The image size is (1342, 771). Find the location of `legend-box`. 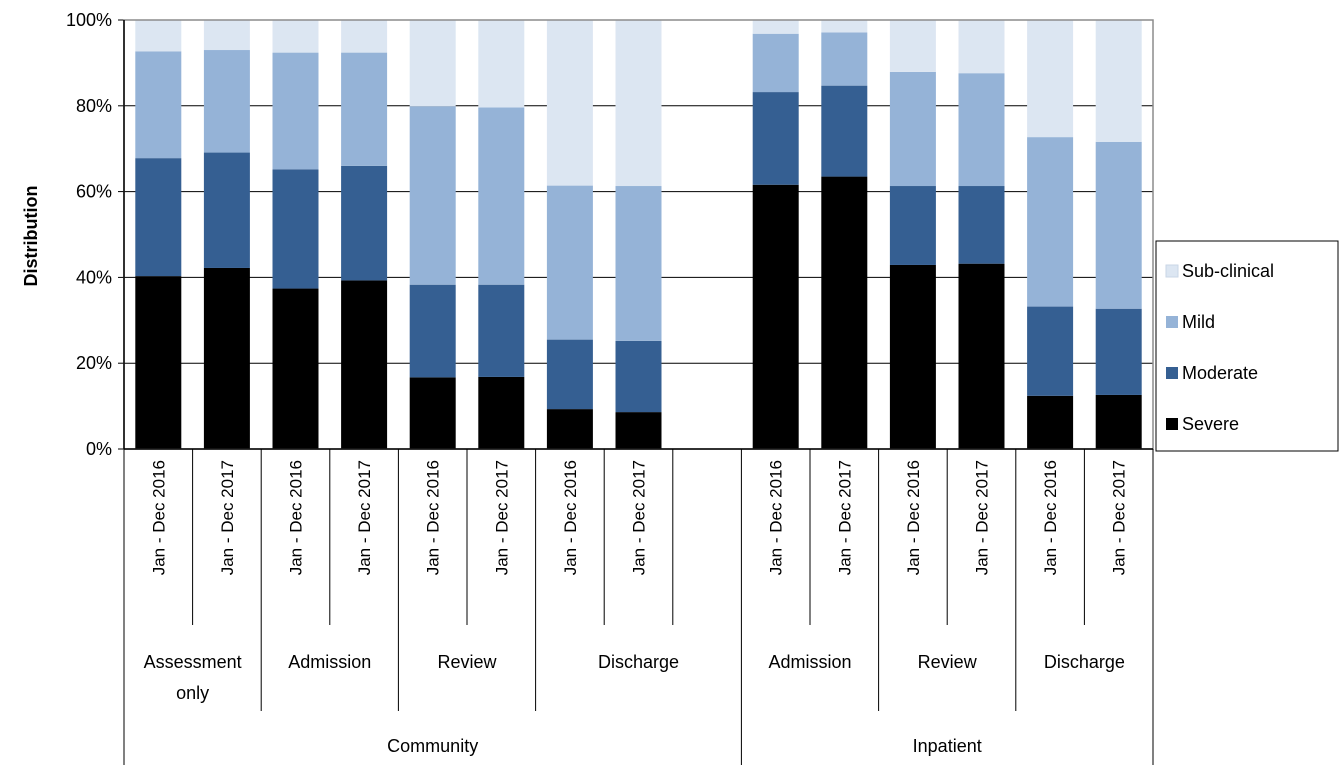

legend-box is located at coordinates (1247, 346).